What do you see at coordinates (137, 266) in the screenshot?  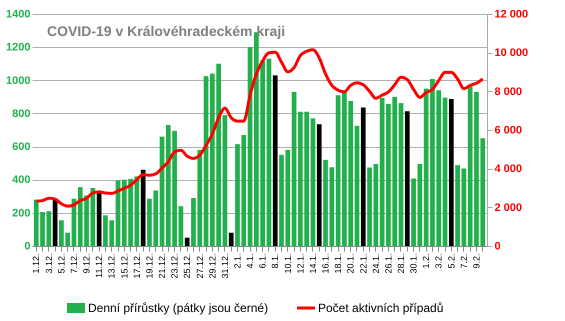 I see `x-tick-label: 17.12.` at bounding box center [137, 266].